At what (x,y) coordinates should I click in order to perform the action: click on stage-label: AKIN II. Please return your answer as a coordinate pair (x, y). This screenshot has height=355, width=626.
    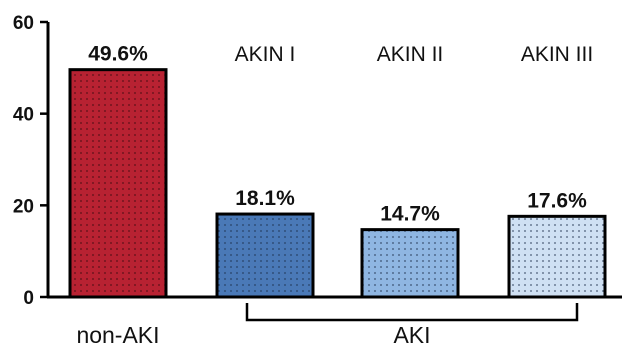
    Looking at the image, I should click on (410, 54).